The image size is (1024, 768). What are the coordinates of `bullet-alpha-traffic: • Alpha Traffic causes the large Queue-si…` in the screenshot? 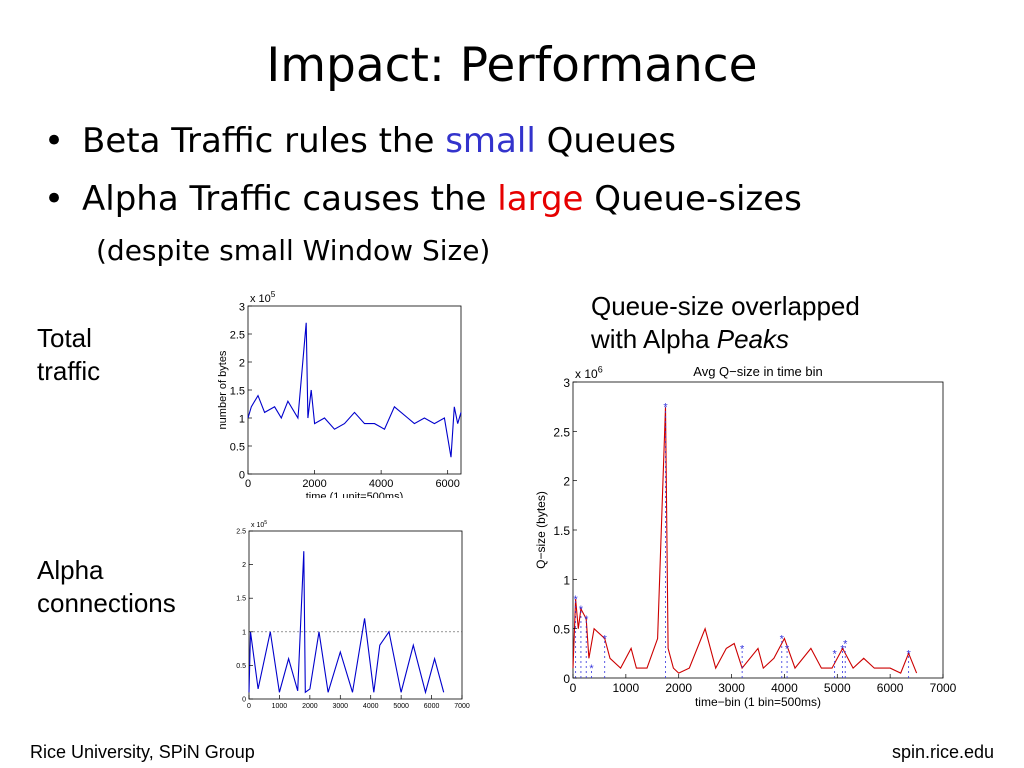 It's located at (423, 199).